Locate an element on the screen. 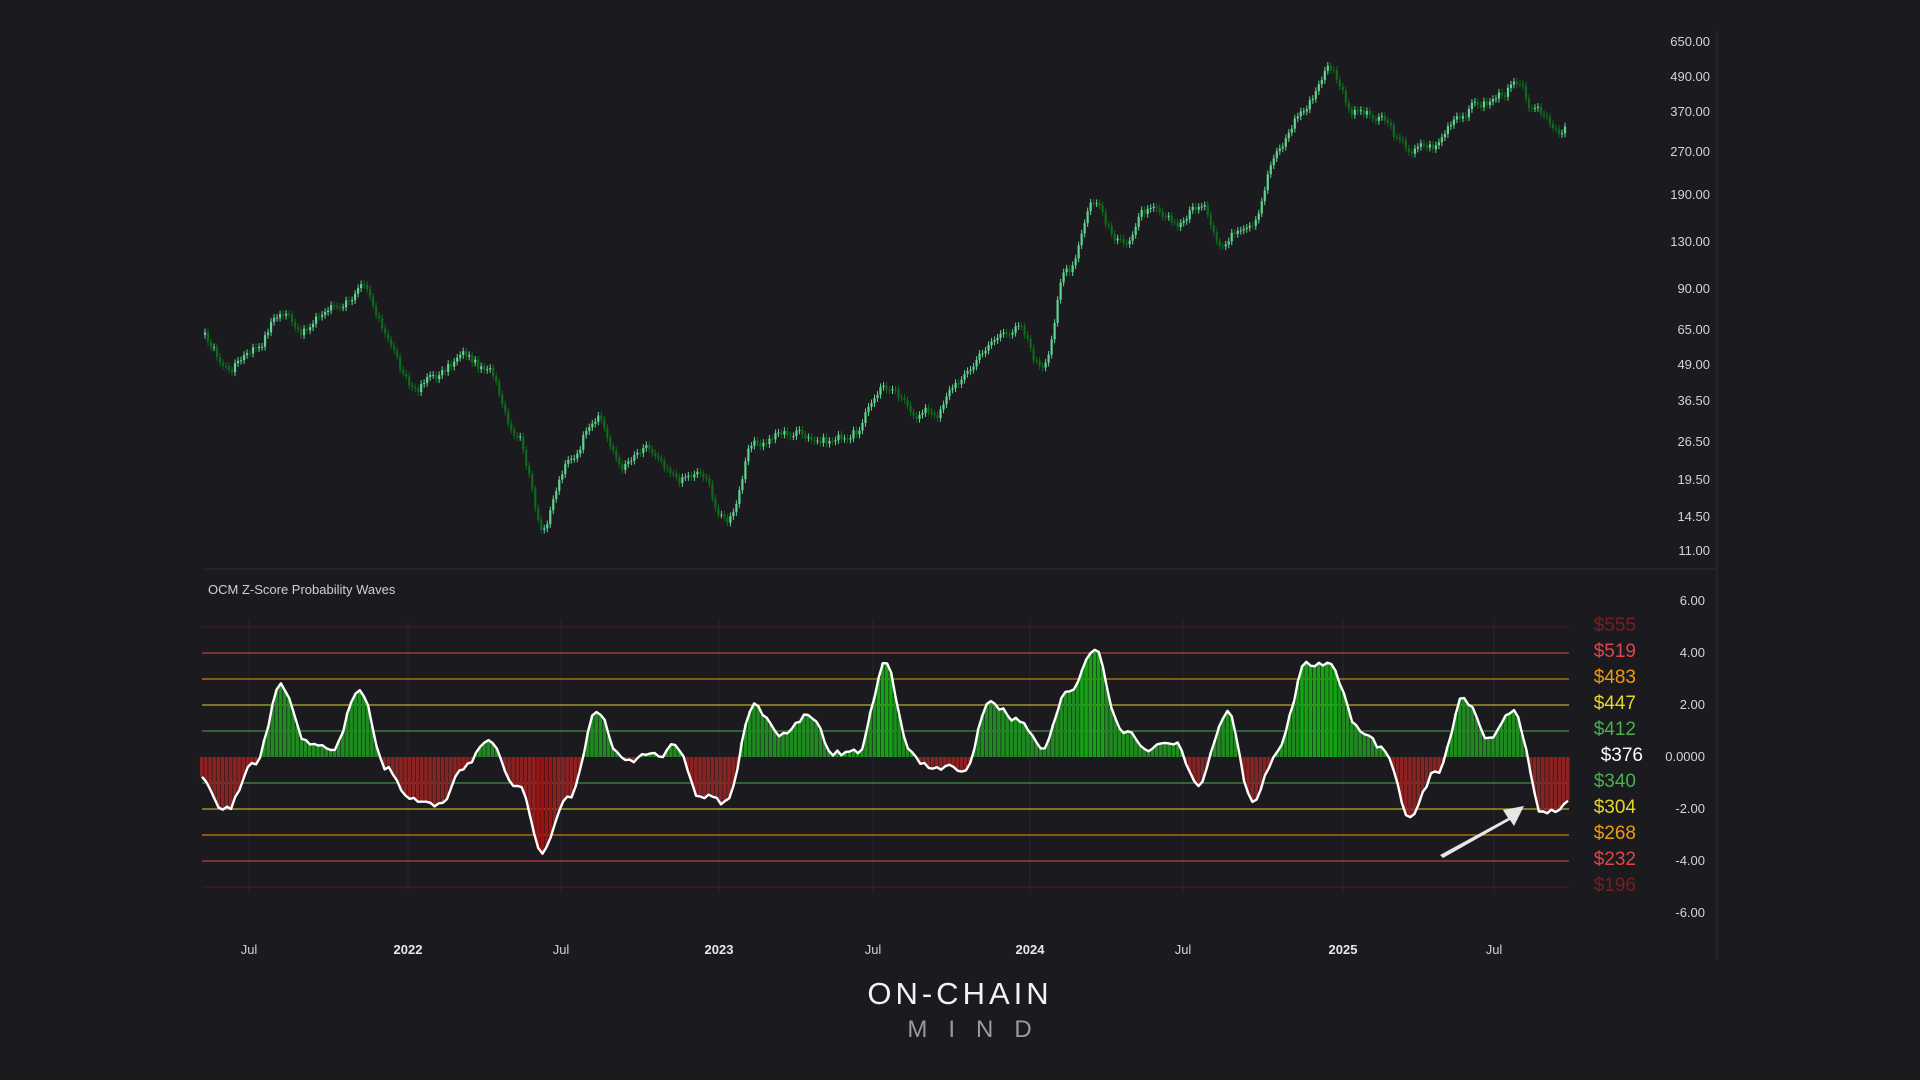 Image resolution: width=1920 pixels, height=1080 pixels. time-tick-label: 2022 is located at coordinates (408, 949).